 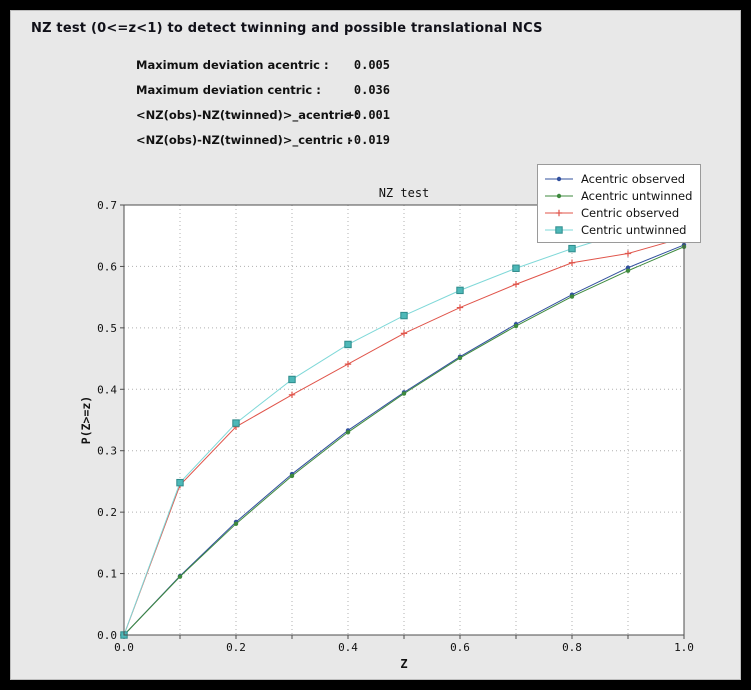 What do you see at coordinates (572, 647) in the screenshot?
I see `svg-text: 0.8` at bounding box center [572, 647].